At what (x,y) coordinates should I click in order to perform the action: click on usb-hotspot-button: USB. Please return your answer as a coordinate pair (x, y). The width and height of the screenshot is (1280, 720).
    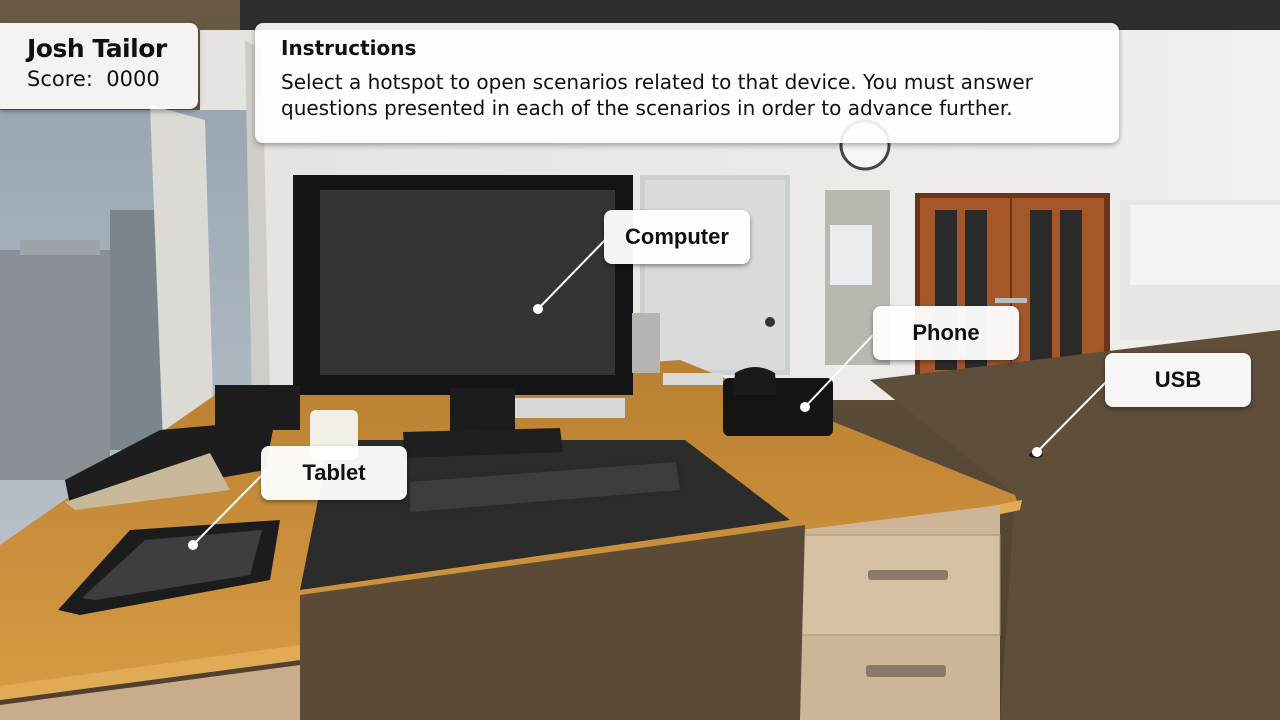
    Looking at the image, I should click on (1178, 380).